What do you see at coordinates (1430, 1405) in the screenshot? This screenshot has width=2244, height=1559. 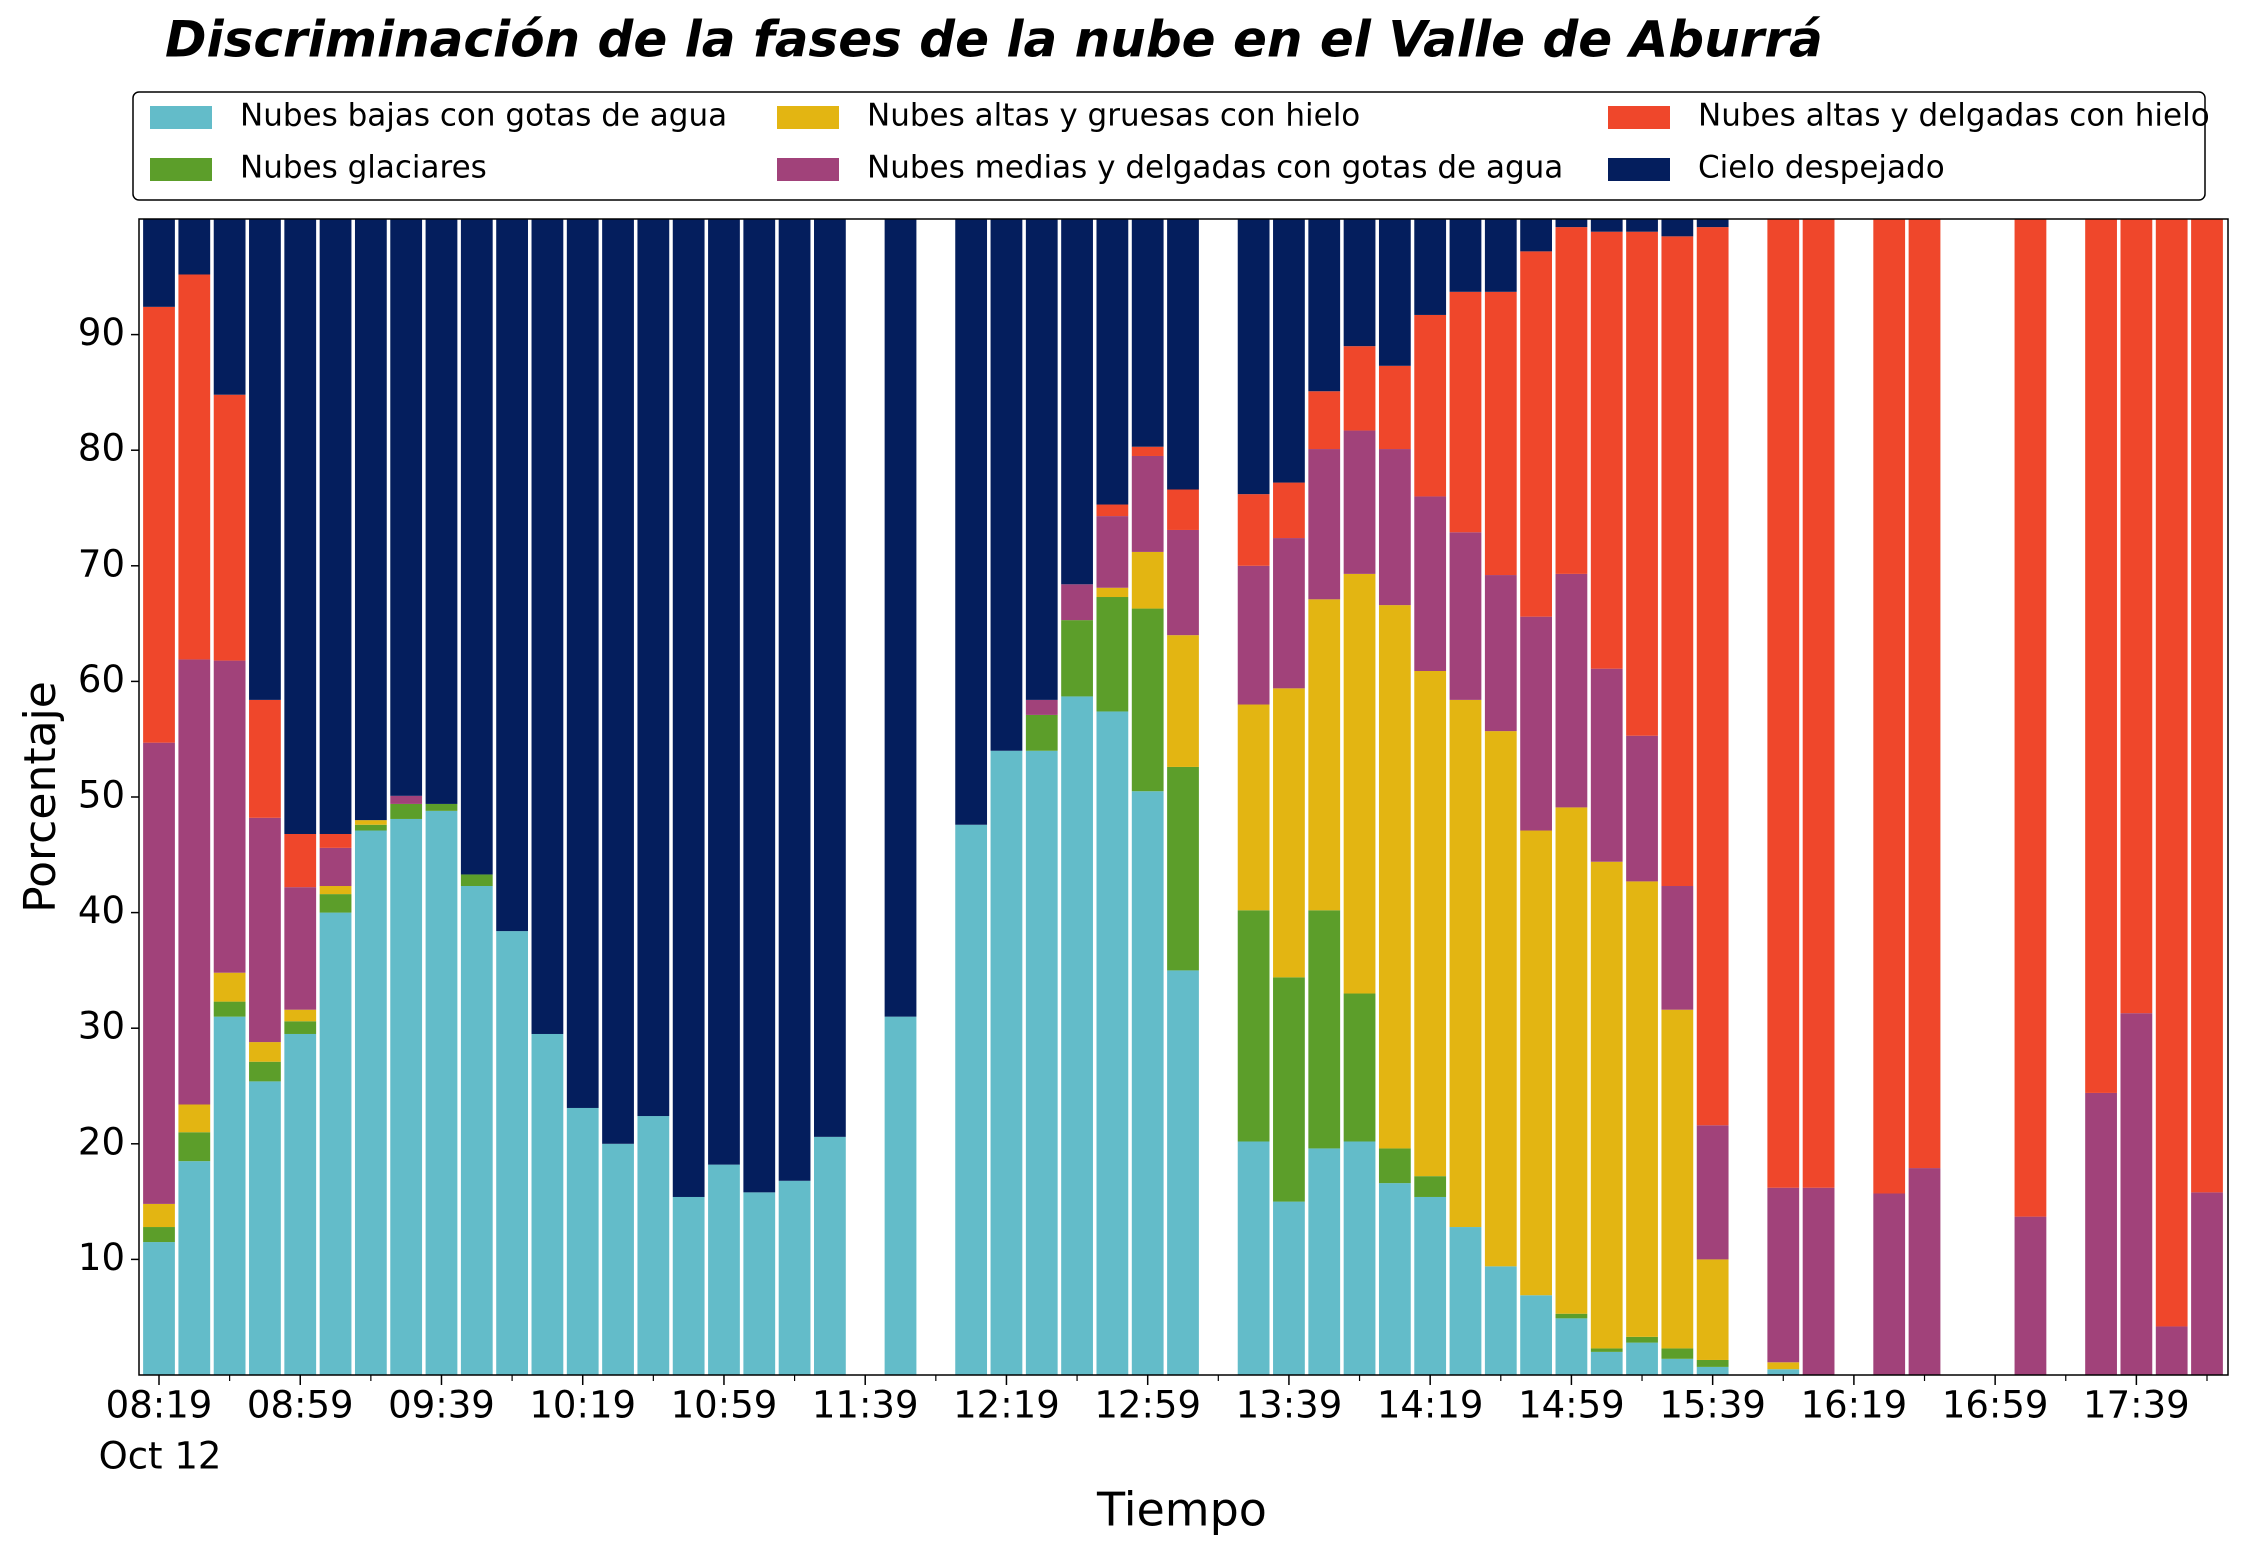 I see `x-tick-label: 14:19` at bounding box center [1430, 1405].